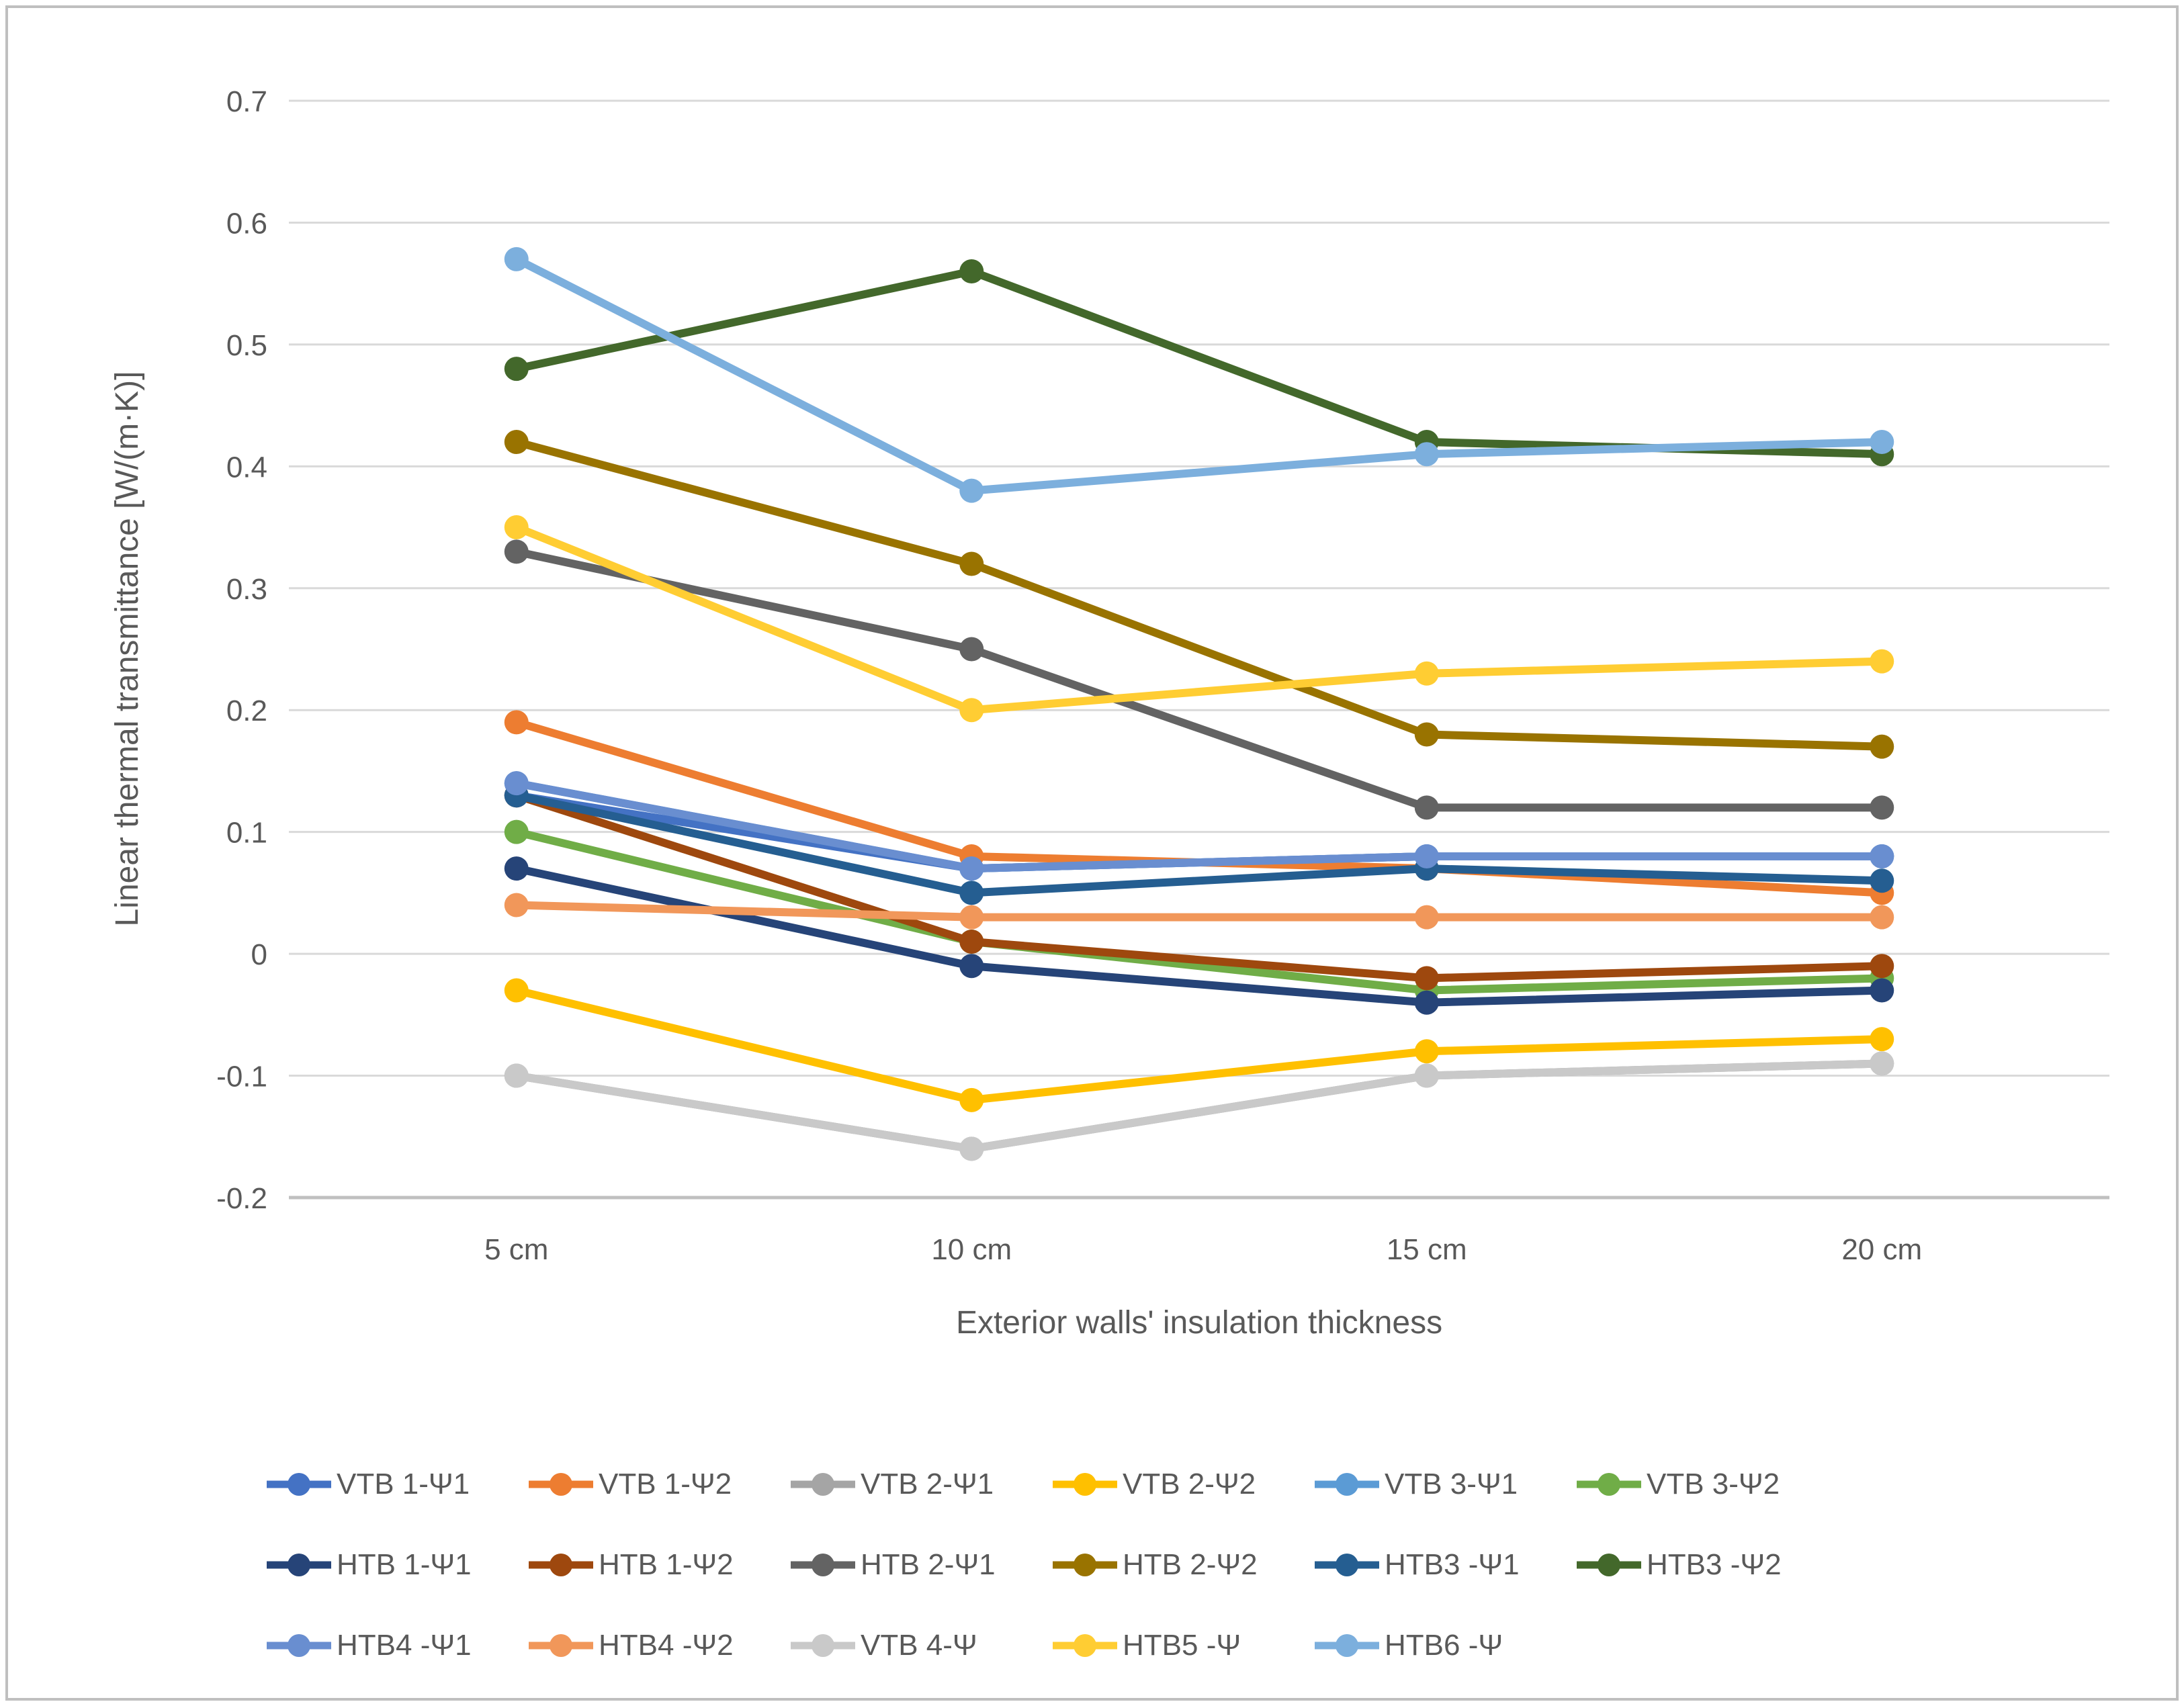 The image size is (2184, 1706). I want to click on legend-item: VTB 3-Ψ1, so click(1444, 1484).